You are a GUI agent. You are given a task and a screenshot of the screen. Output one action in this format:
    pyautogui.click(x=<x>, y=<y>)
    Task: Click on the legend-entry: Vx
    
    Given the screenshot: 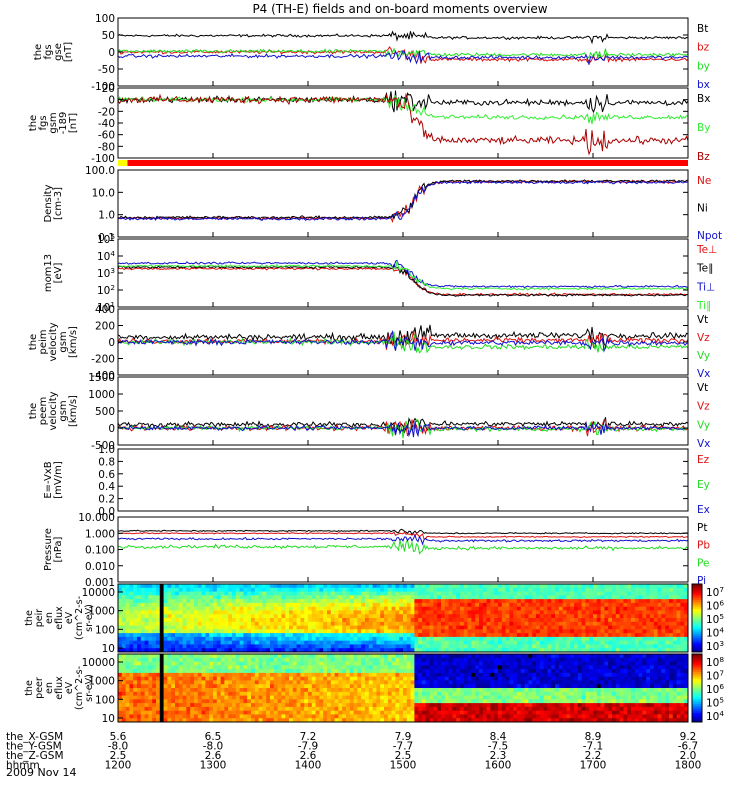 What is the action you would take?
    pyautogui.click(x=703, y=374)
    